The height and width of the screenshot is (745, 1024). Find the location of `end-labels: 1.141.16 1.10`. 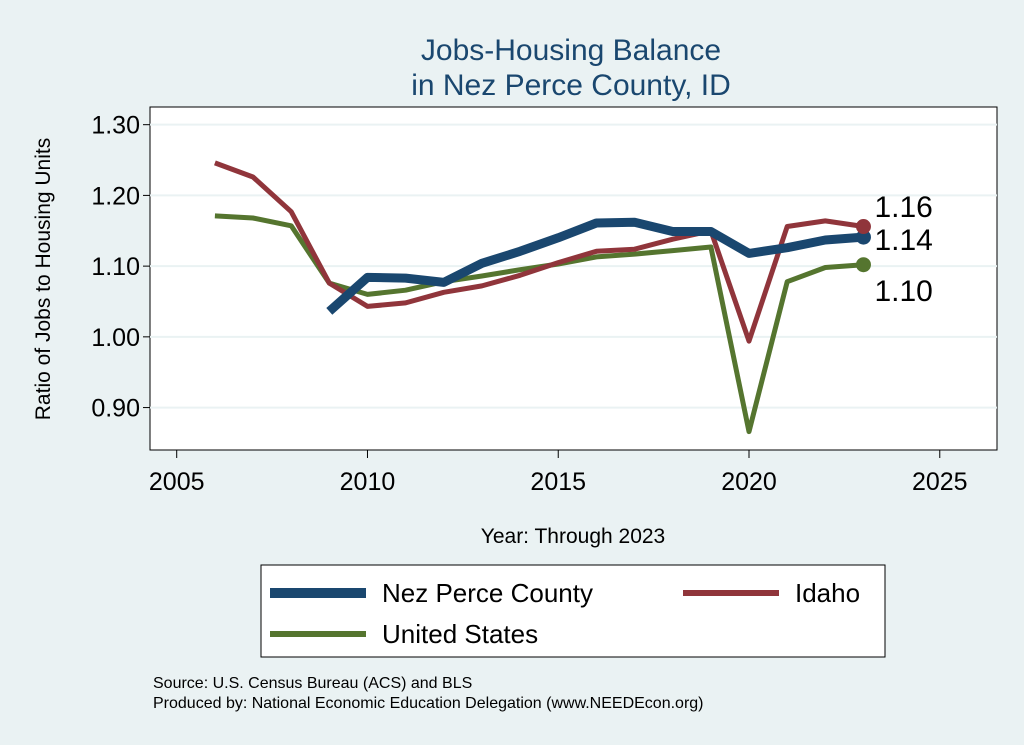

end-labels: 1.141.16 1.10 is located at coordinates (903, 249).